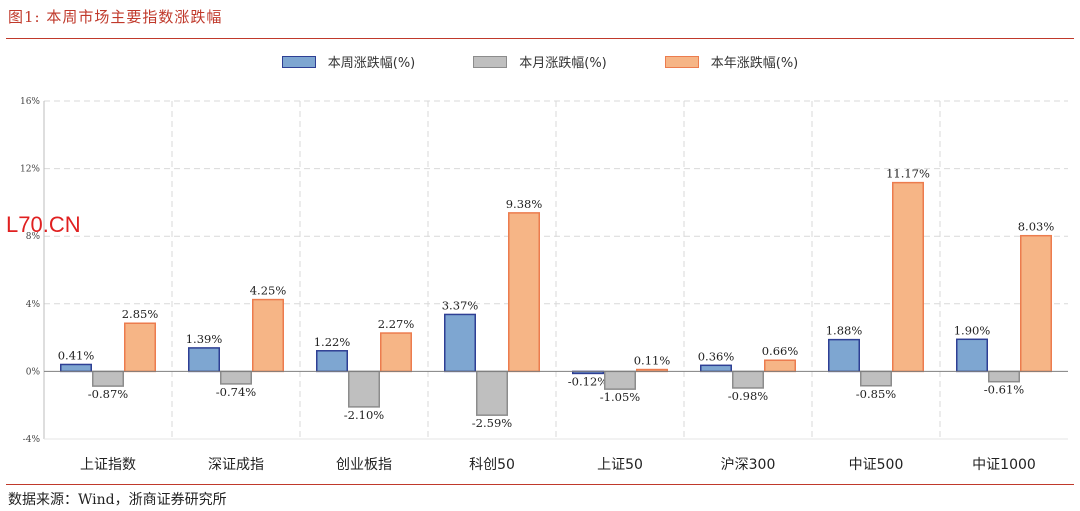 Image resolution: width=1080 pixels, height=511 pixels. I want to click on legend-label-yearly: 本年涨跌幅(%), so click(754, 63).